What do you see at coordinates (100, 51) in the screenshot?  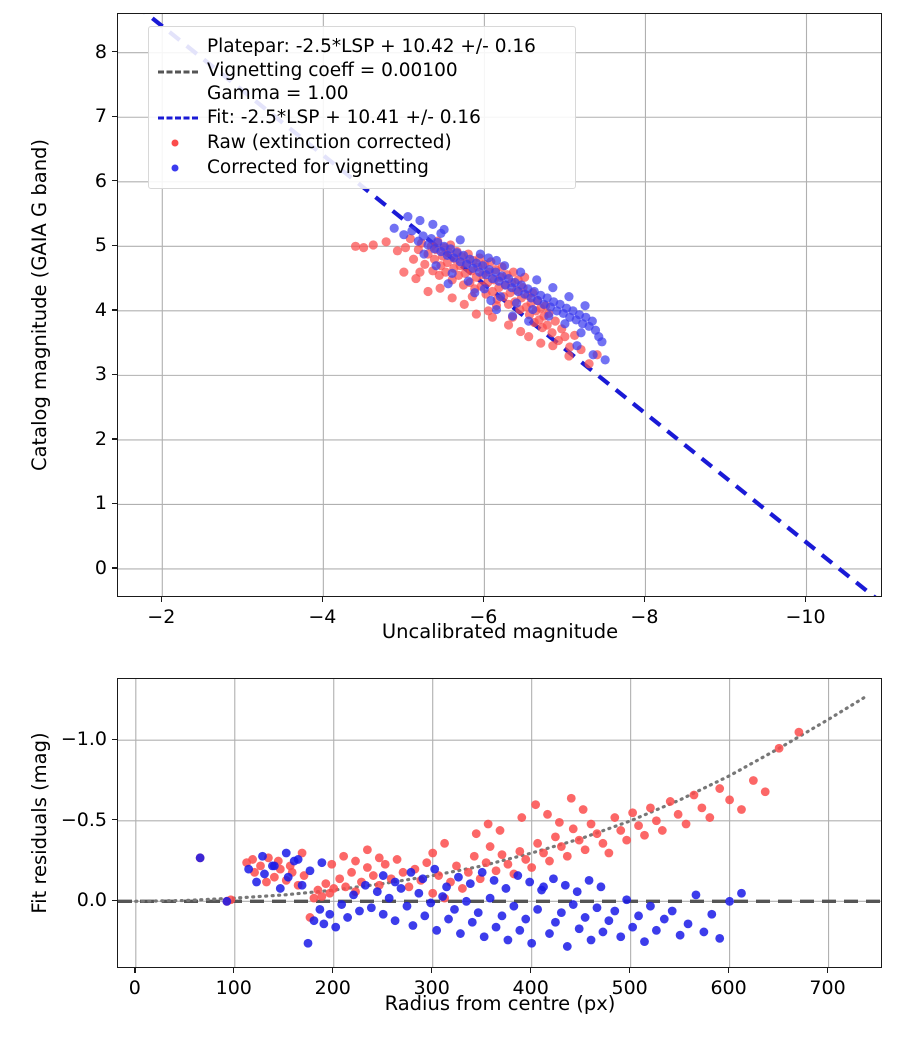 I see `y-tick-label: 8` at bounding box center [100, 51].